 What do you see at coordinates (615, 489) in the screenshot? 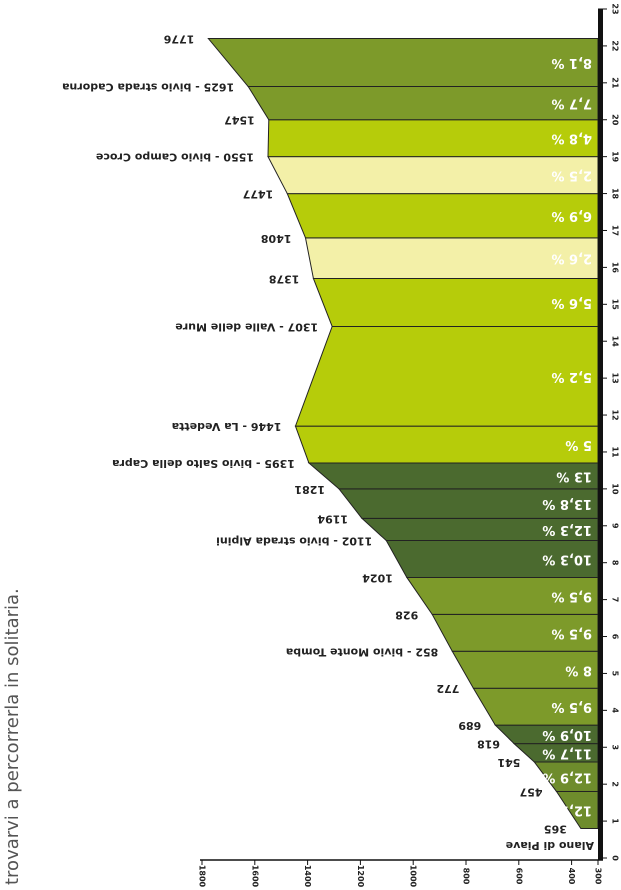
I see `km-tick-label: 10` at bounding box center [615, 489].